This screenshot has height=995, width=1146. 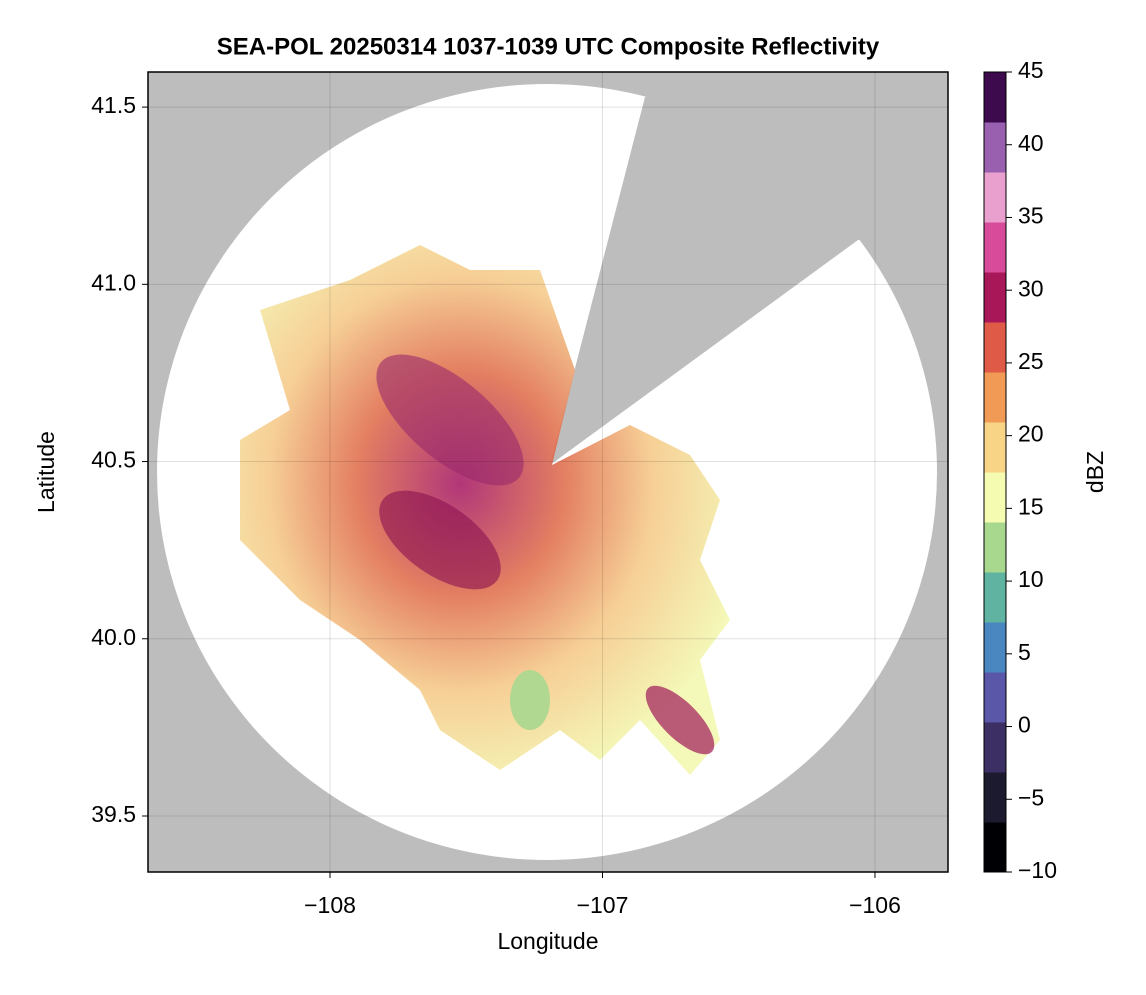 I want to click on colorbar-tick-label: −5, so click(x=1031, y=797).